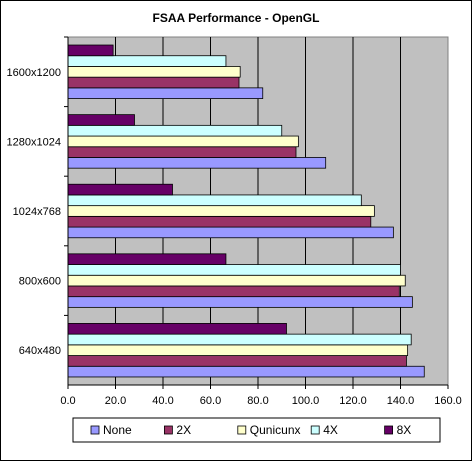 This screenshot has width=473, height=467. I want to click on x-tick-label: 100.0, so click(306, 401).